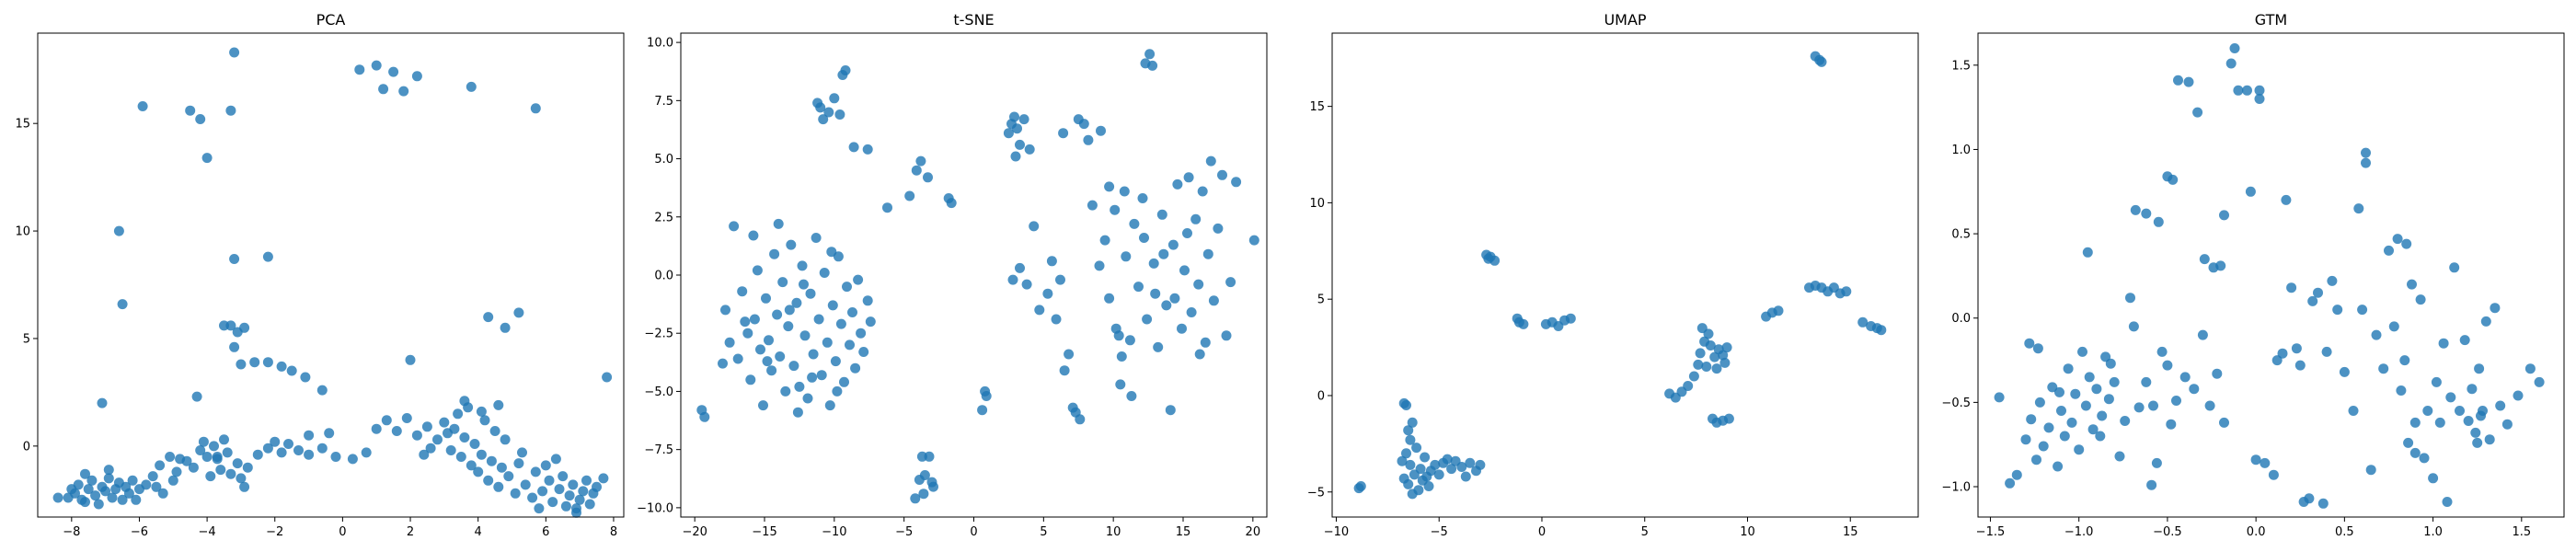  What do you see at coordinates (663, 160) in the screenshot?
I see `y-tick-label: 5.0` at bounding box center [663, 160].